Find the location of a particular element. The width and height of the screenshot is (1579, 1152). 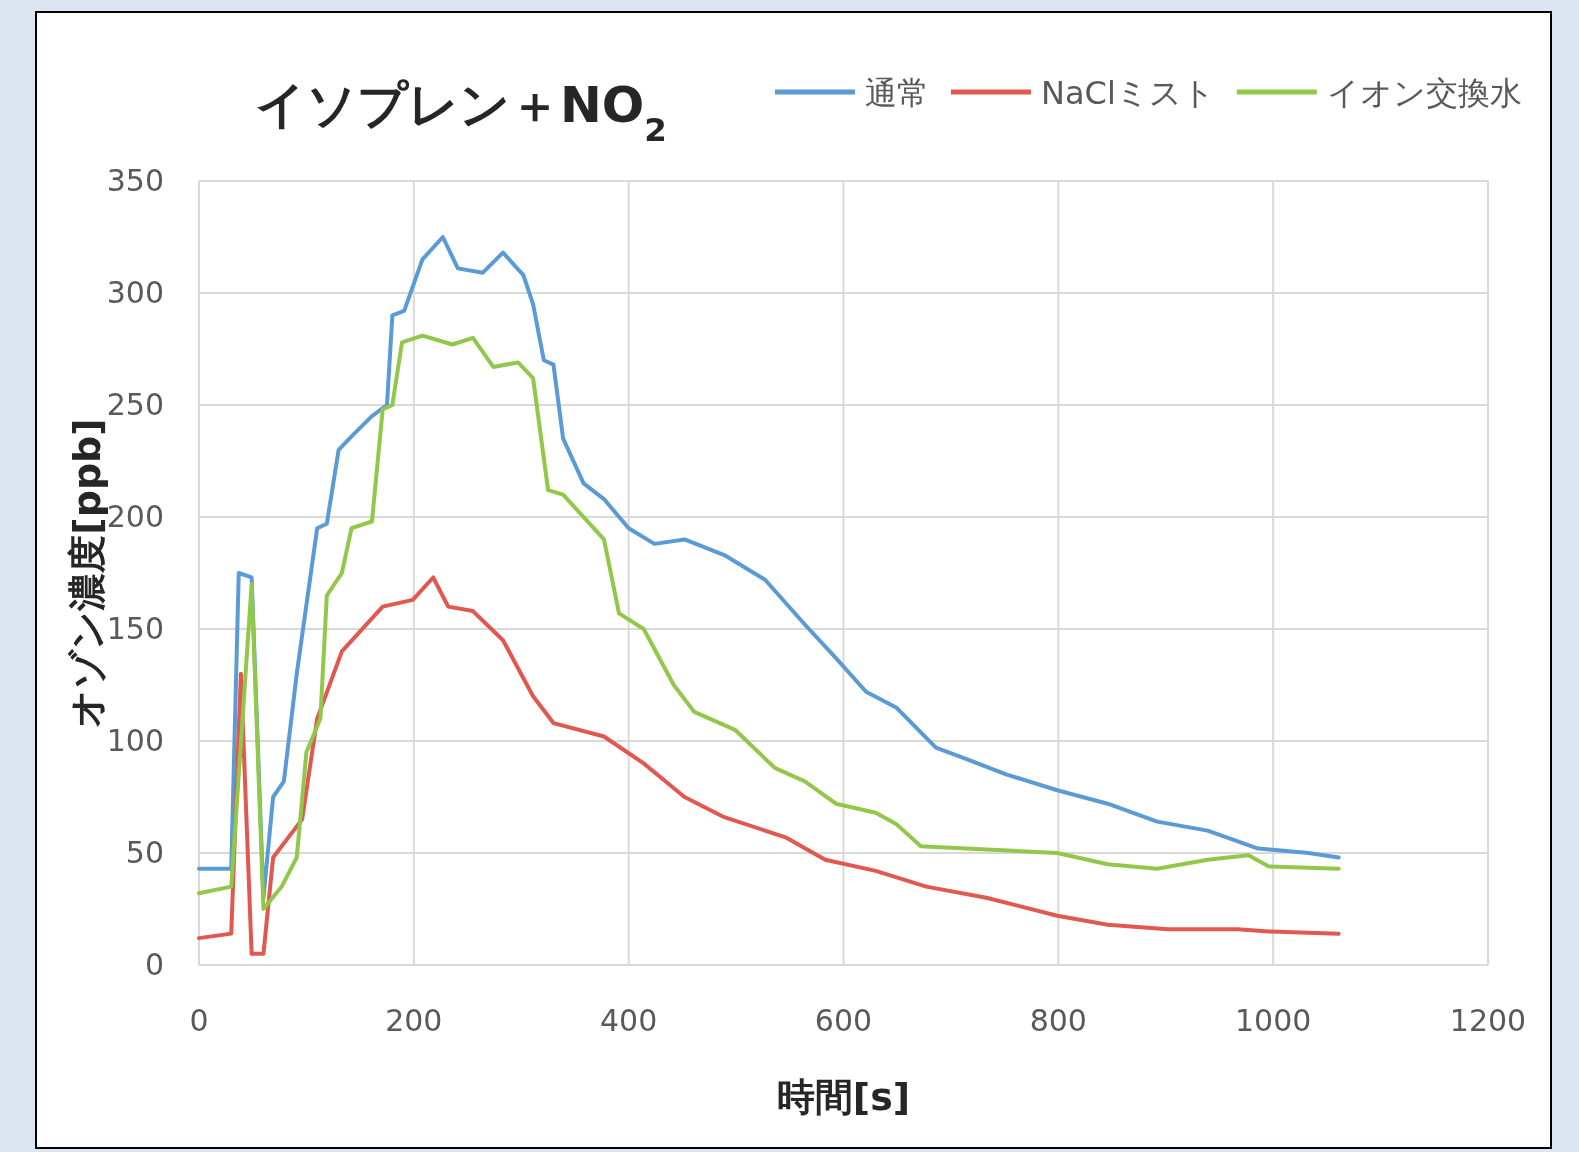

x-axis-title: 時間[s] is located at coordinates (843, 1097).